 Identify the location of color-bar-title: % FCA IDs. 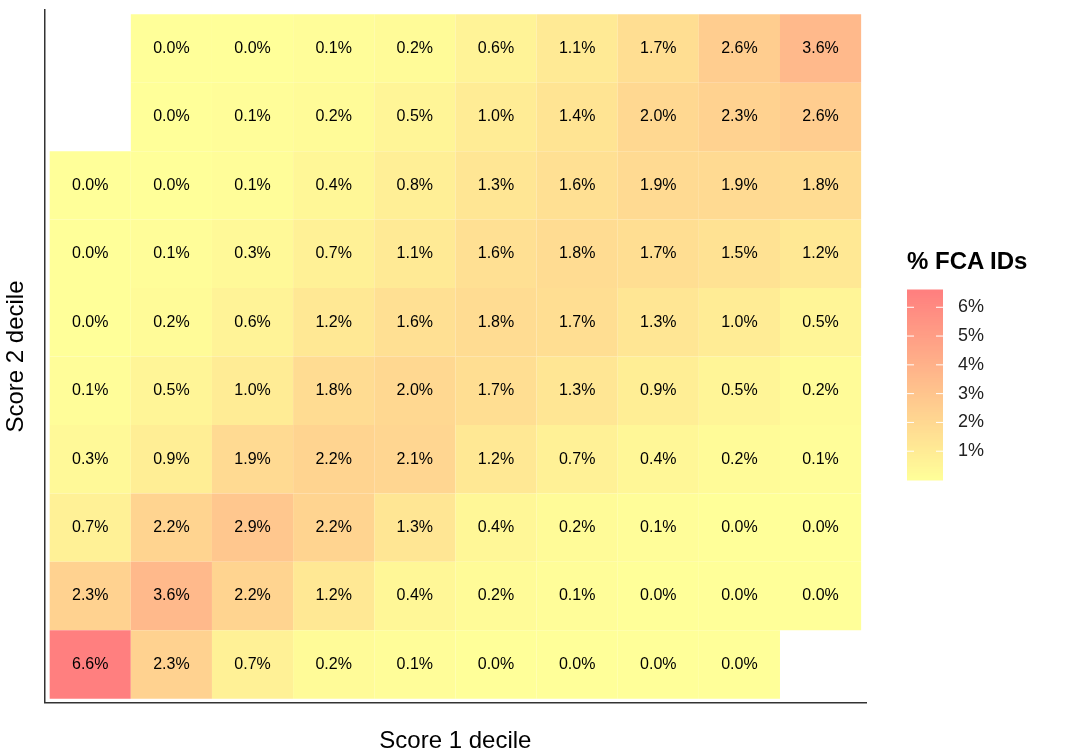
(967, 260).